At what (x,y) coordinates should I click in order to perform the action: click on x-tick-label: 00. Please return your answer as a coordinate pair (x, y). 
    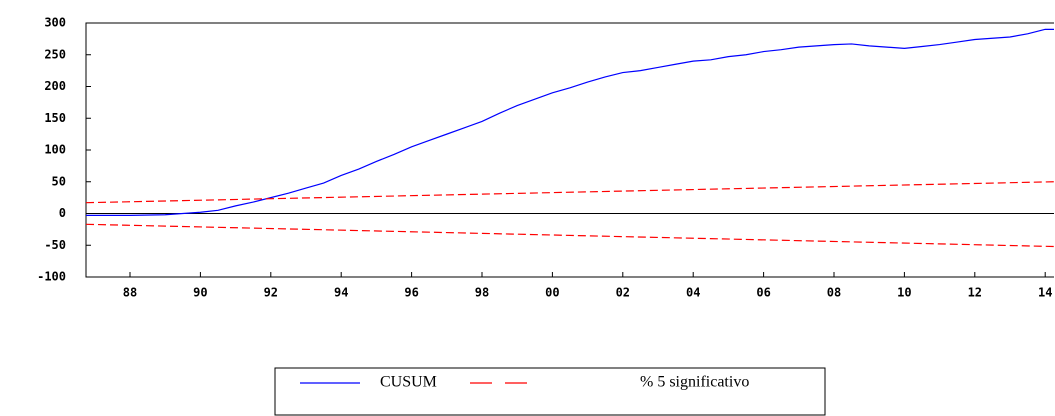
    Looking at the image, I should click on (552, 293).